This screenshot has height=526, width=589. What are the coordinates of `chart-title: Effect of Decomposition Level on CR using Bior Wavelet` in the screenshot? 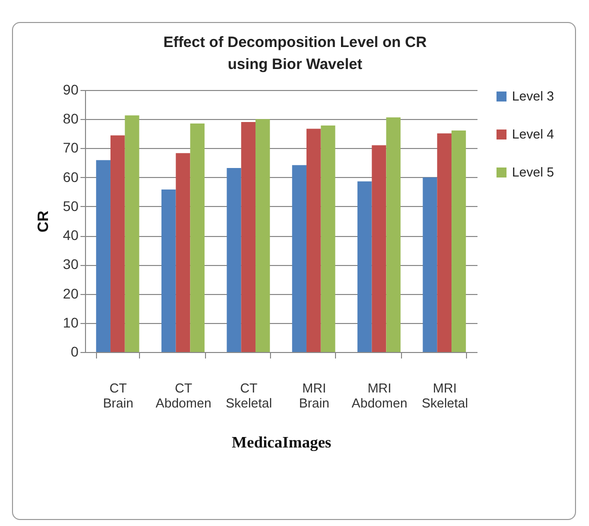 It's located at (295, 54).